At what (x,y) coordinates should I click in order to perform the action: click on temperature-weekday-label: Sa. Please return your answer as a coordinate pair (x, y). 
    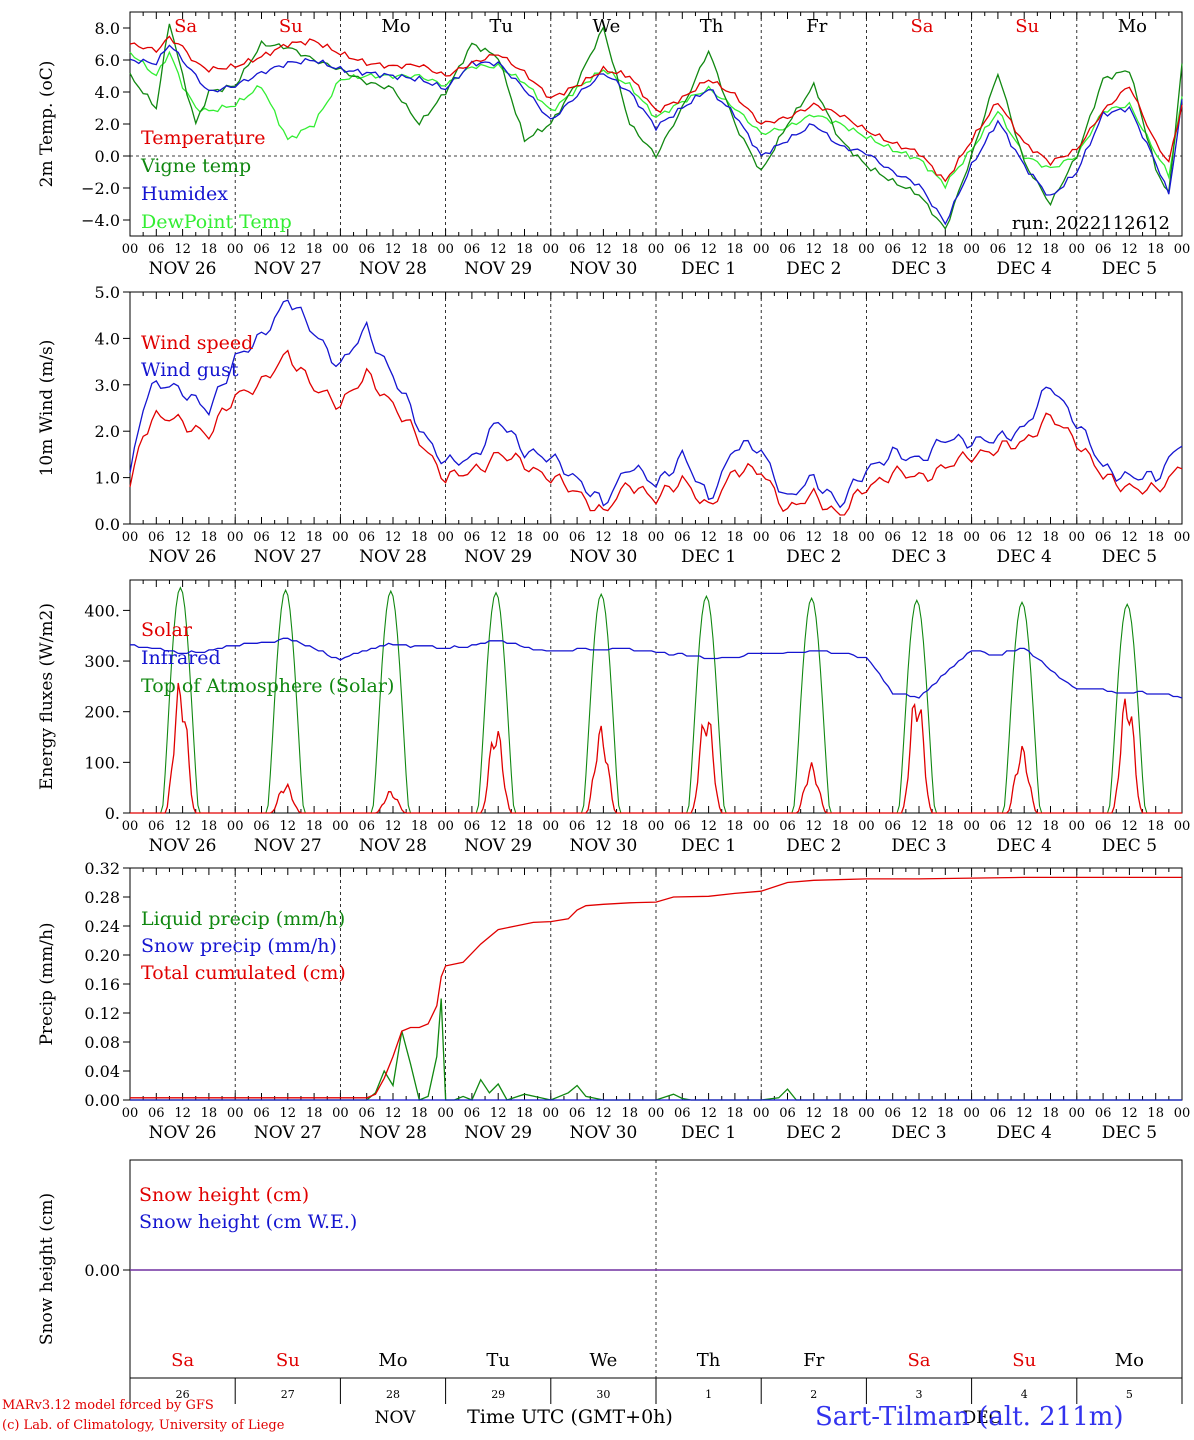
    Looking at the image, I should click on (921, 26).